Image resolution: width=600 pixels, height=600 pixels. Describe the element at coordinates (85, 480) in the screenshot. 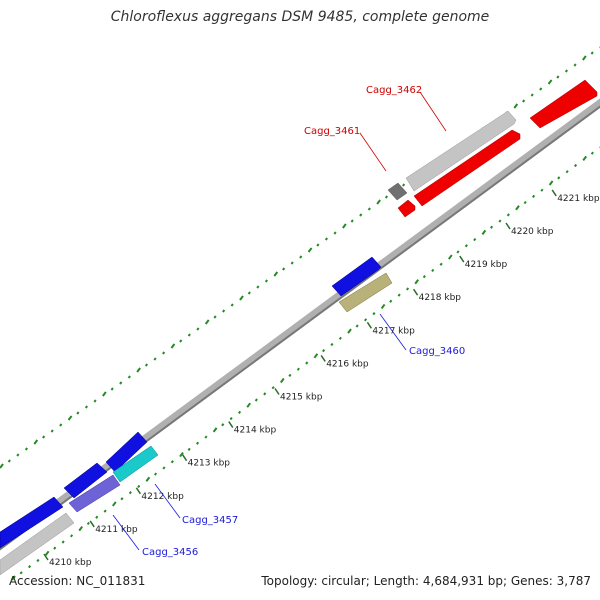

I see `gene-feature-blue-left2` at that location.